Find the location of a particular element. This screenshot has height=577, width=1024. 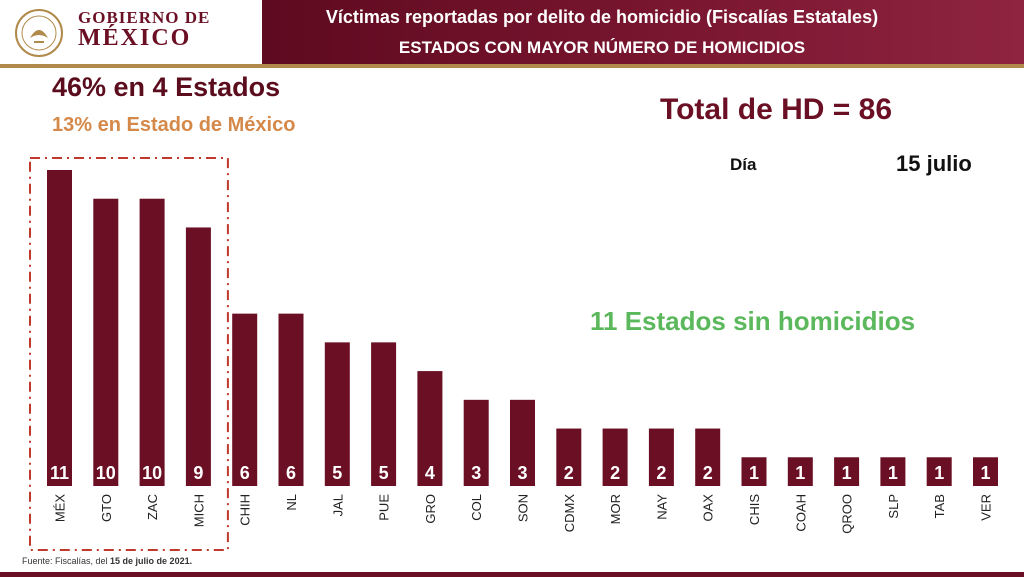

bar-méx is located at coordinates (59, 328).